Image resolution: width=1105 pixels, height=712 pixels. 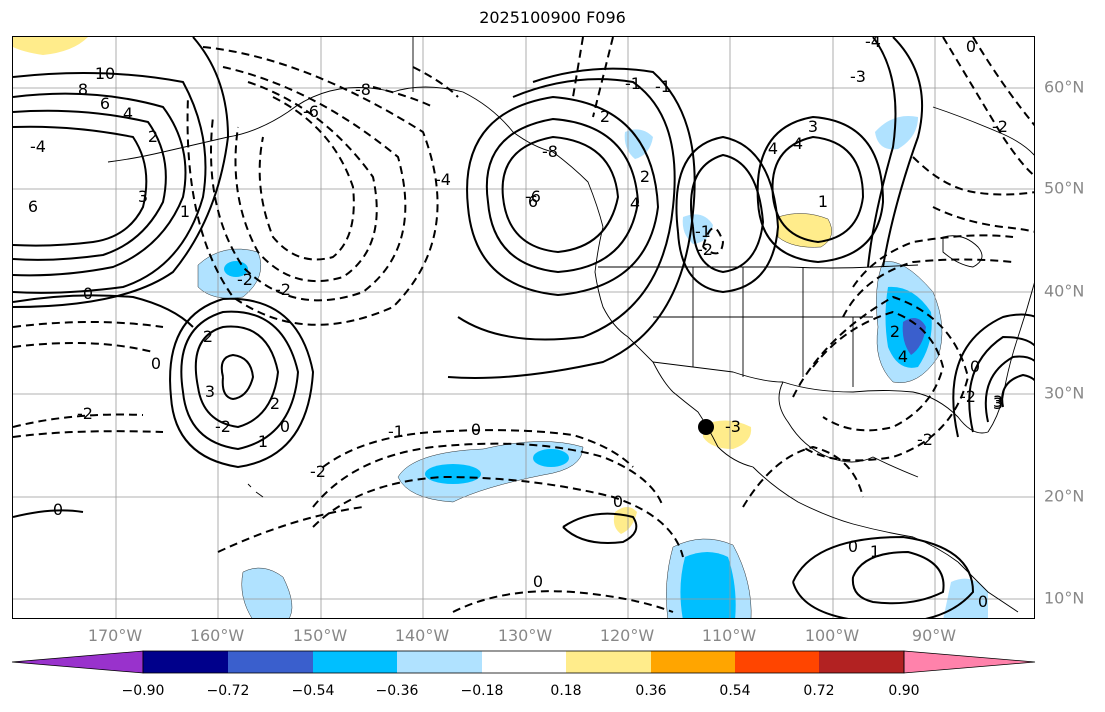 What do you see at coordinates (38, 146) in the screenshot?
I see `contour-label: -4` at bounding box center [38, 146].